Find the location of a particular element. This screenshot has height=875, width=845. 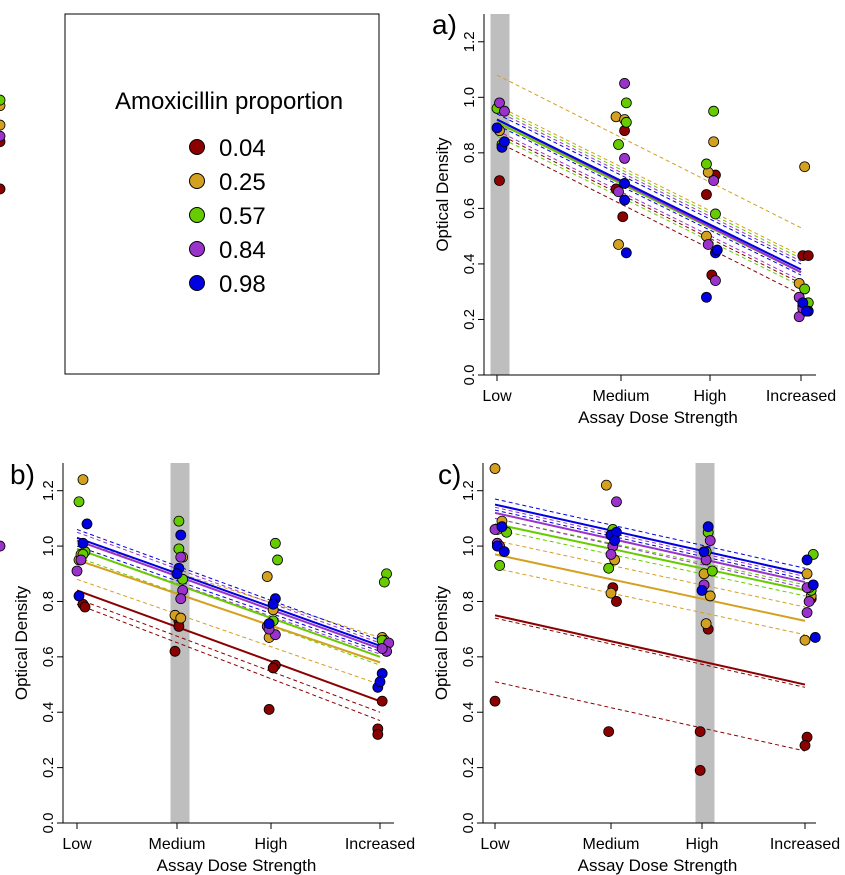

x-tick-label: Low is located at coordinates (77, 844).